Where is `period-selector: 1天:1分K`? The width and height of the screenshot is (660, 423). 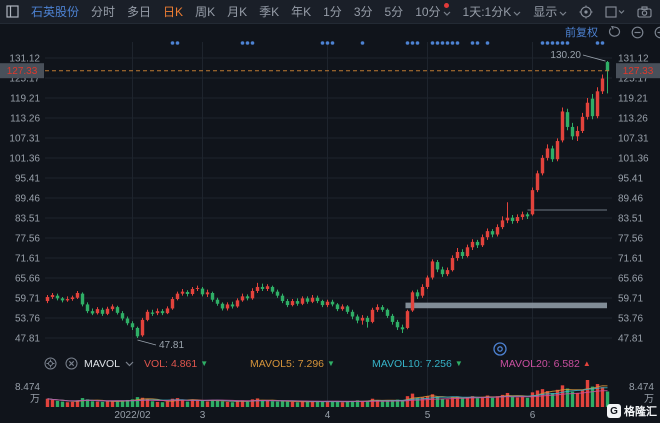
period-selector: 1天:1分K is located at coordinates (492, 11).